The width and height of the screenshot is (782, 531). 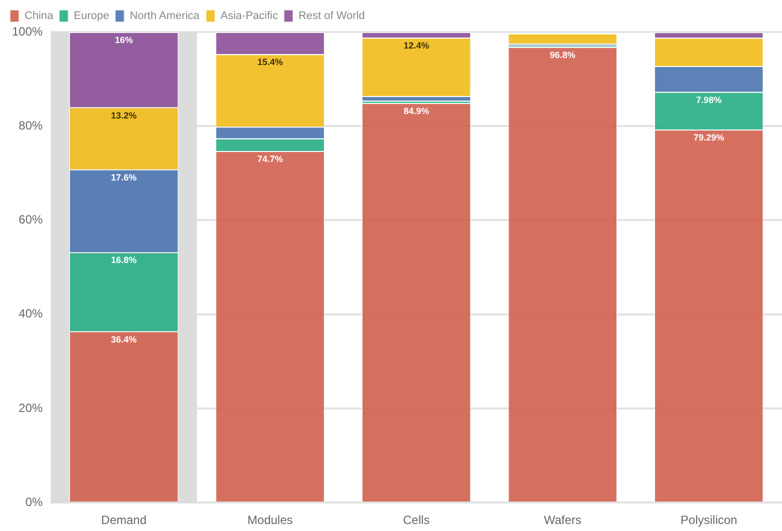 What do you see at coordinates (270, 62) in the screenshot?
I see `data-label: 15.4%` at bounding box center [270, 62].